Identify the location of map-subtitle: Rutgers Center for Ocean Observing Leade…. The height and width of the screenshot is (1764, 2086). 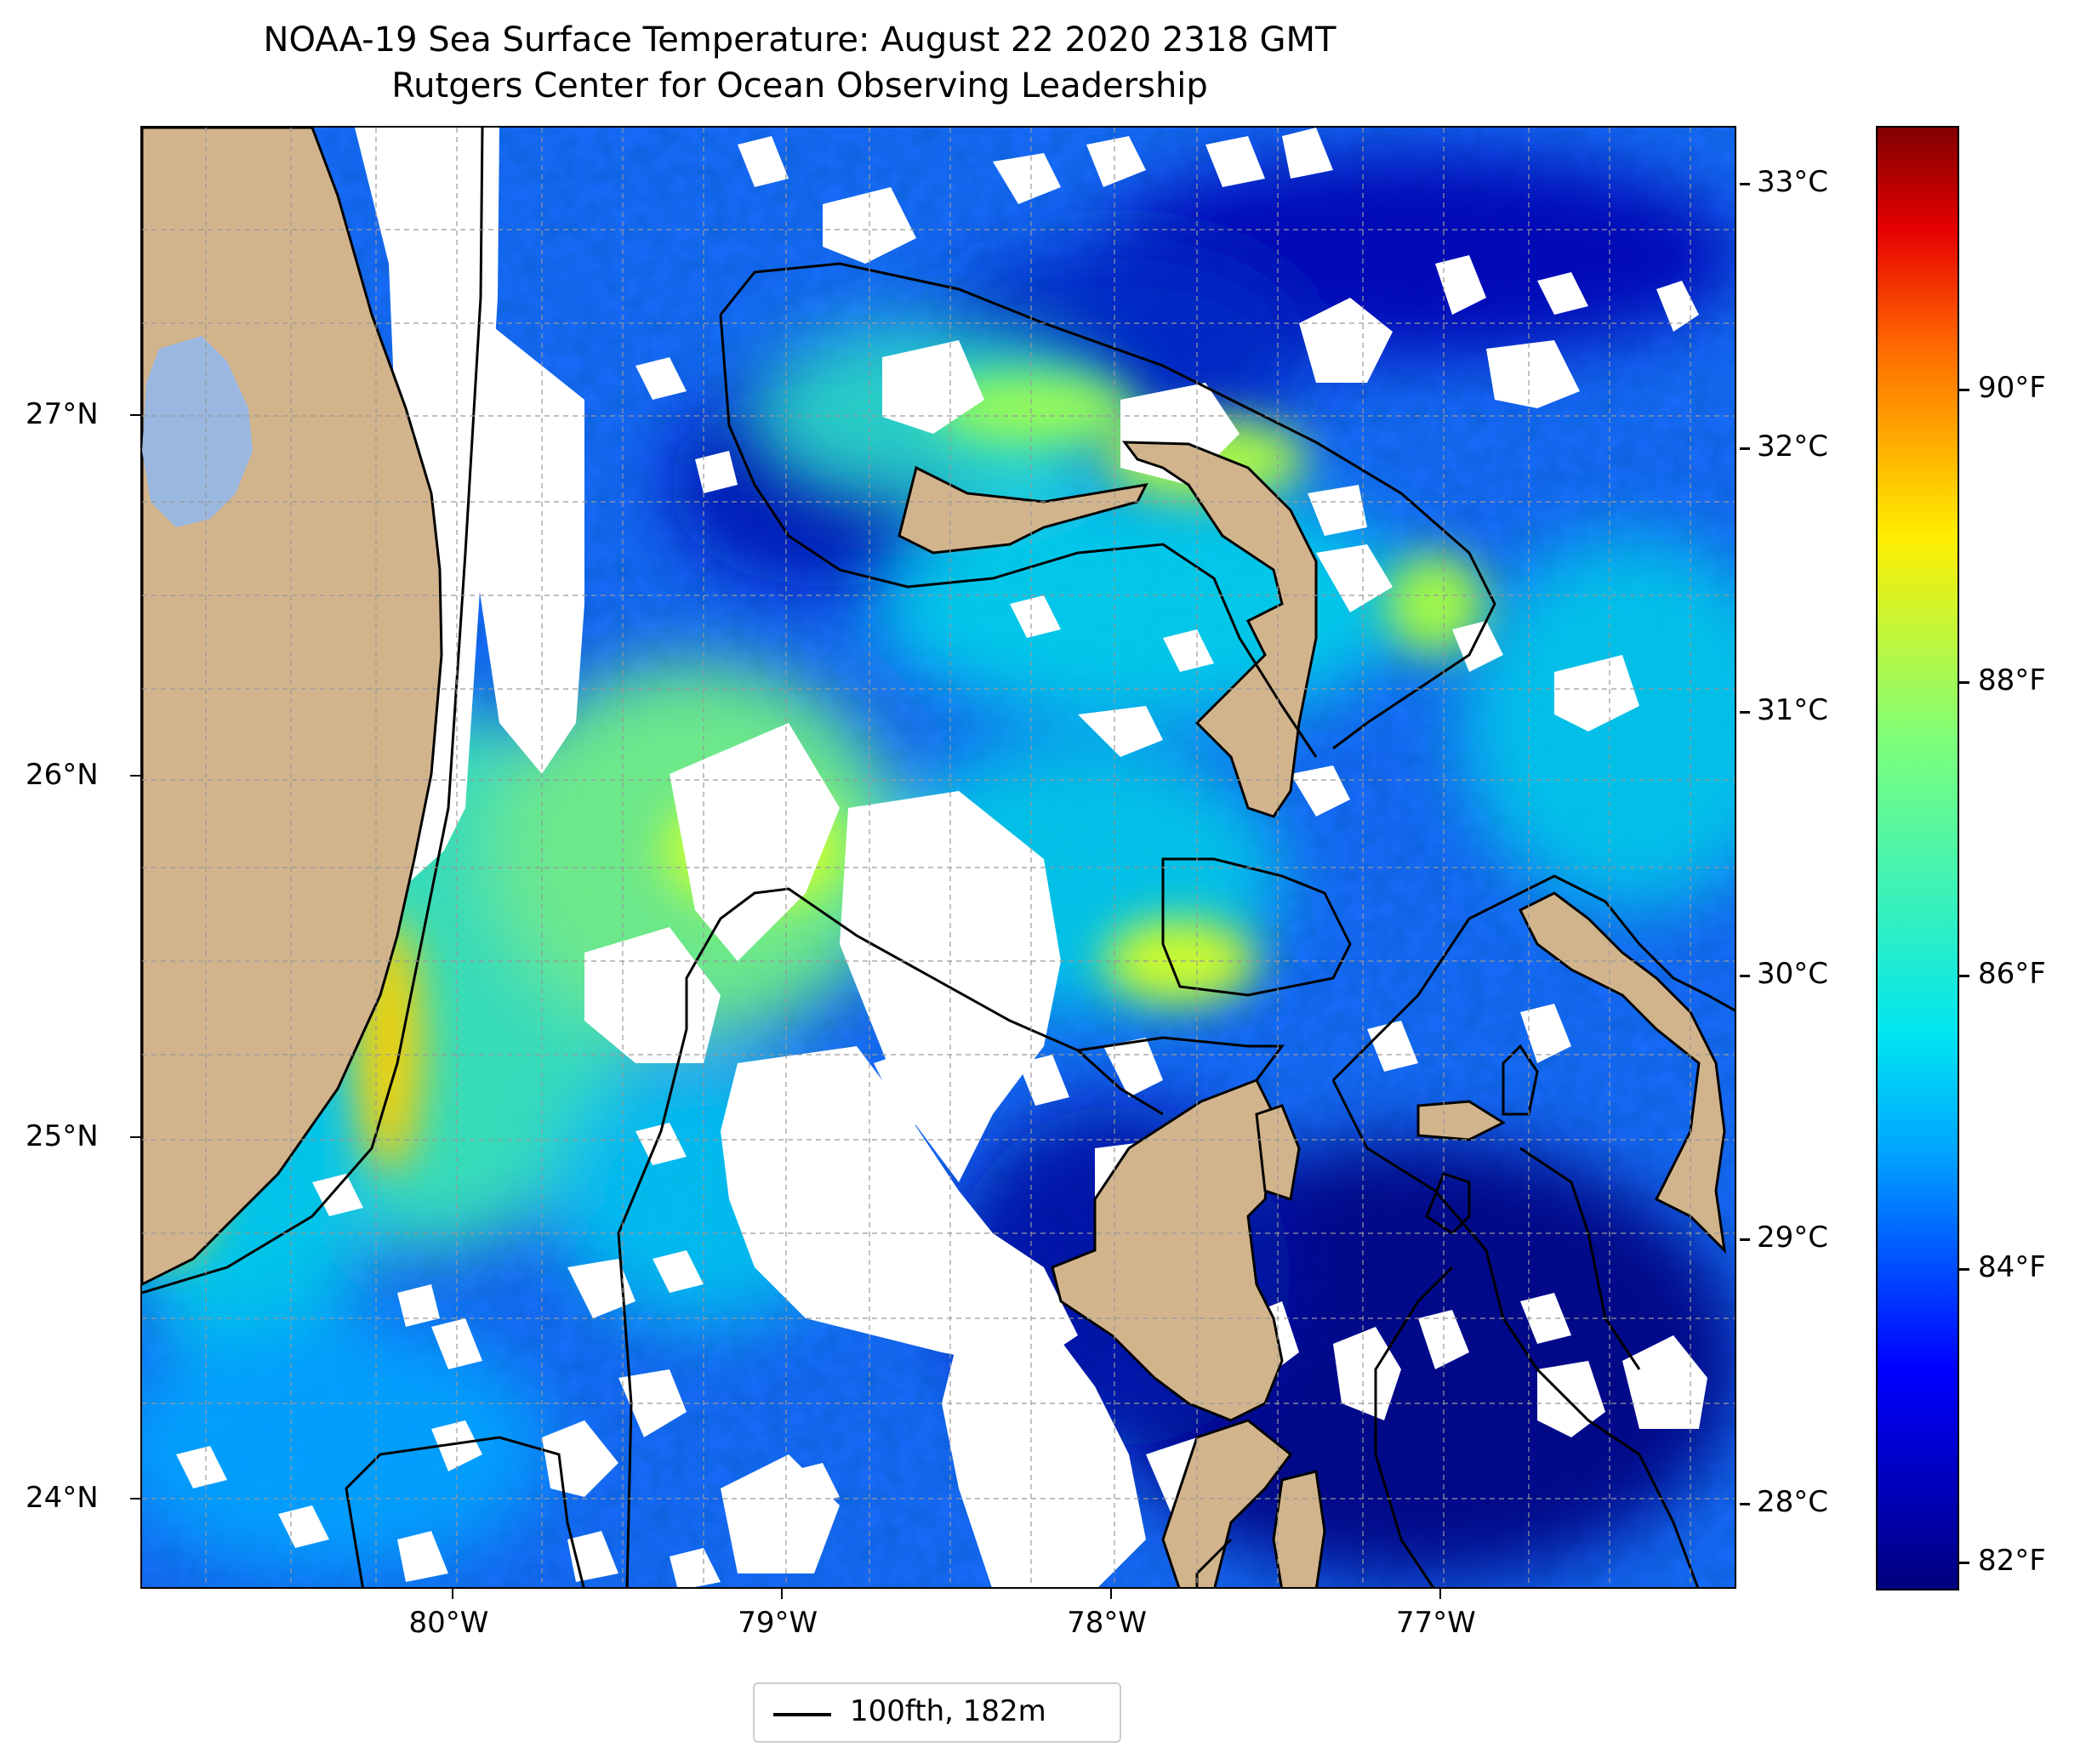
(799, 85).